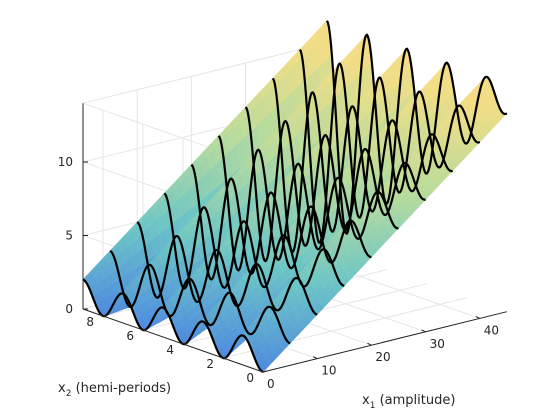  What do you see at coordinates (328, 371) in the screenshot?
I see `x1-tick-label: 10` at bounding box center [328, 371].